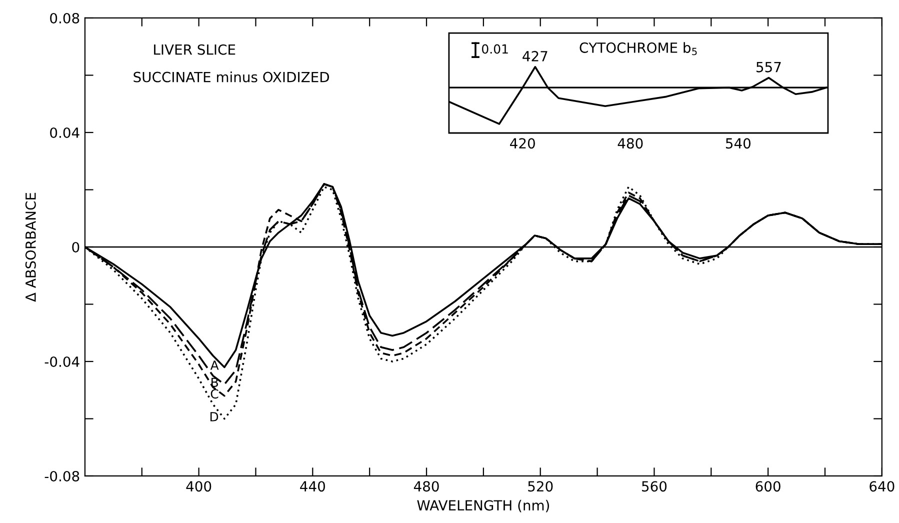 The image size is (899, 523). Describe the element at coordinates (483, 506) in the screenshot. I see `x-axis-title: WAVELENGTH (nm)` at that location.